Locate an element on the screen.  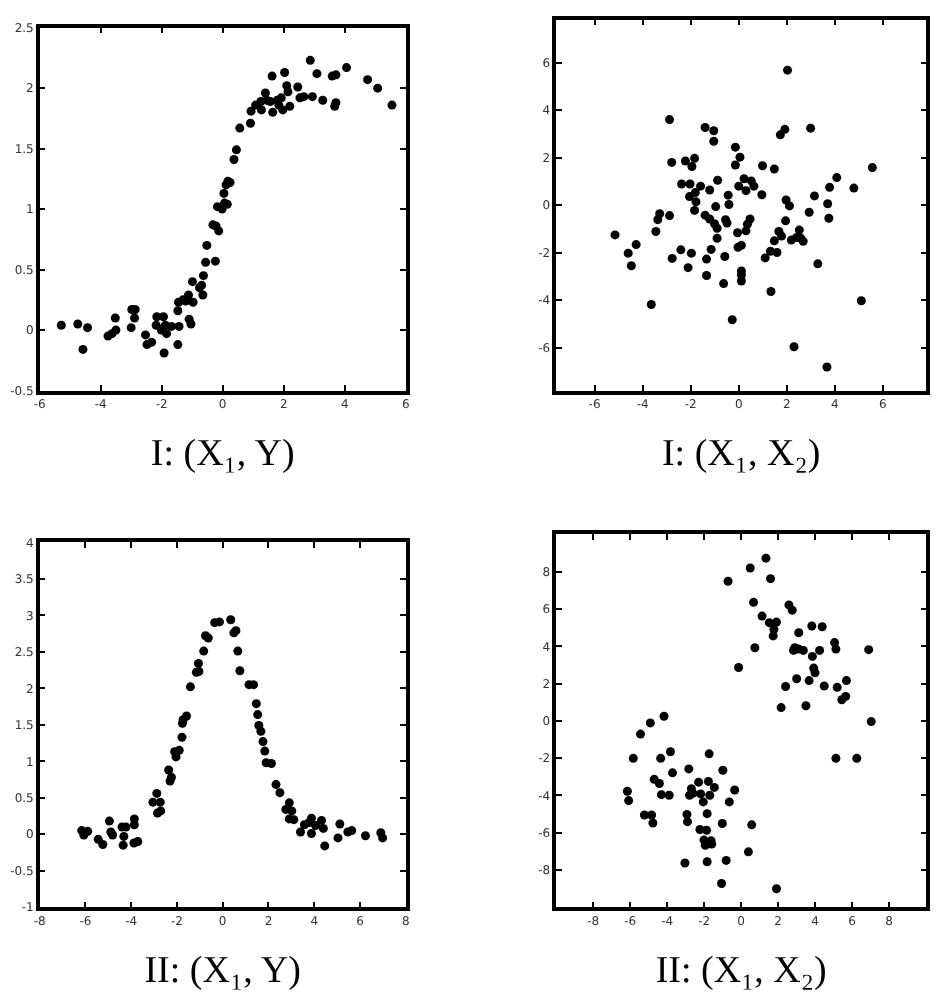
x-axis-title: I: (X₁, Y) is located at coordinates (222, 454).